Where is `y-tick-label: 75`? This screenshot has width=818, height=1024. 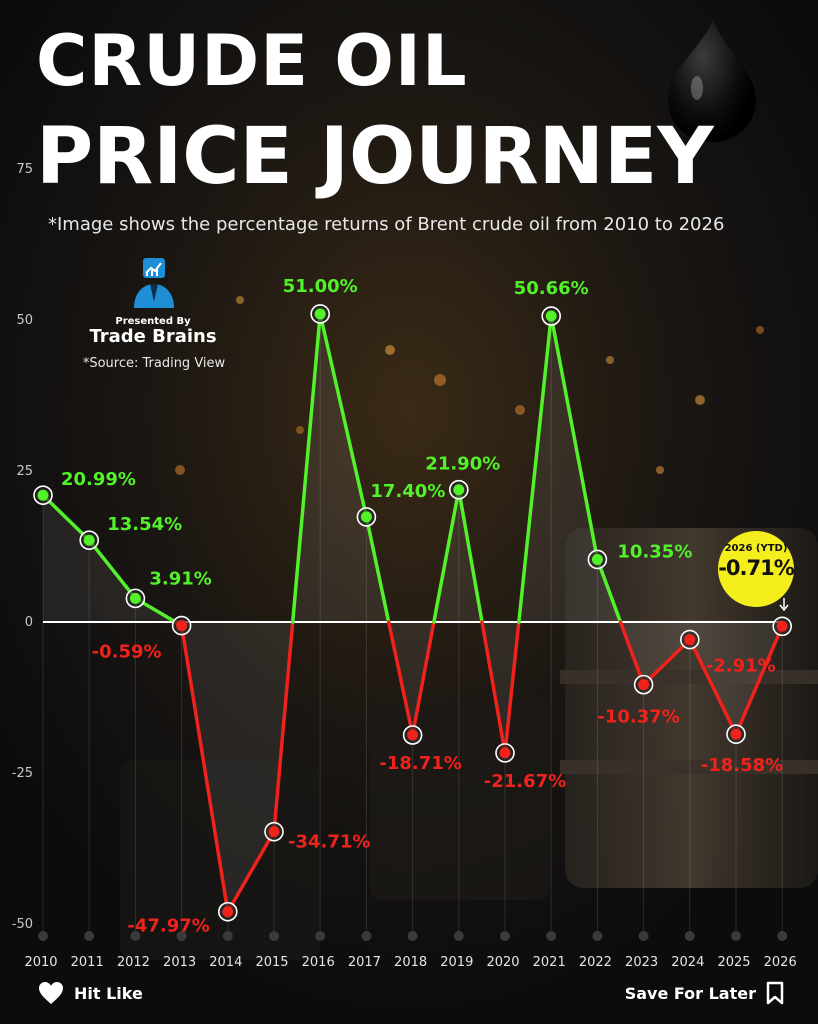
y-tick-label: 75 is located at coordinates (24, 169).